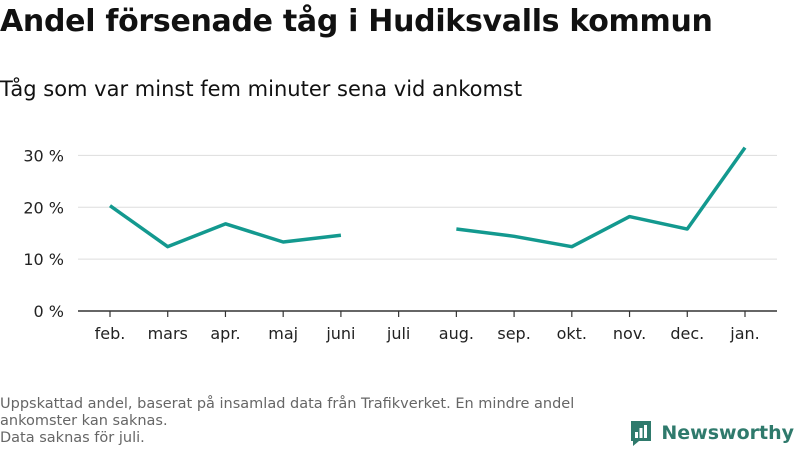 The width and height of the screenshot is (800, 450). What do you see at coordinates (629, 333) in the screenshot?
I see `x-tick-label: nov.` at bounding box center [629, 333].